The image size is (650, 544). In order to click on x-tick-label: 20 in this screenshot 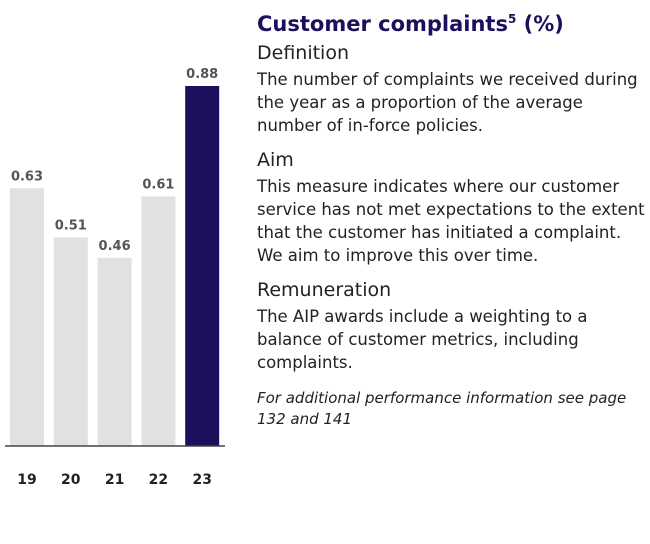, I will do `click(71, 480)`.